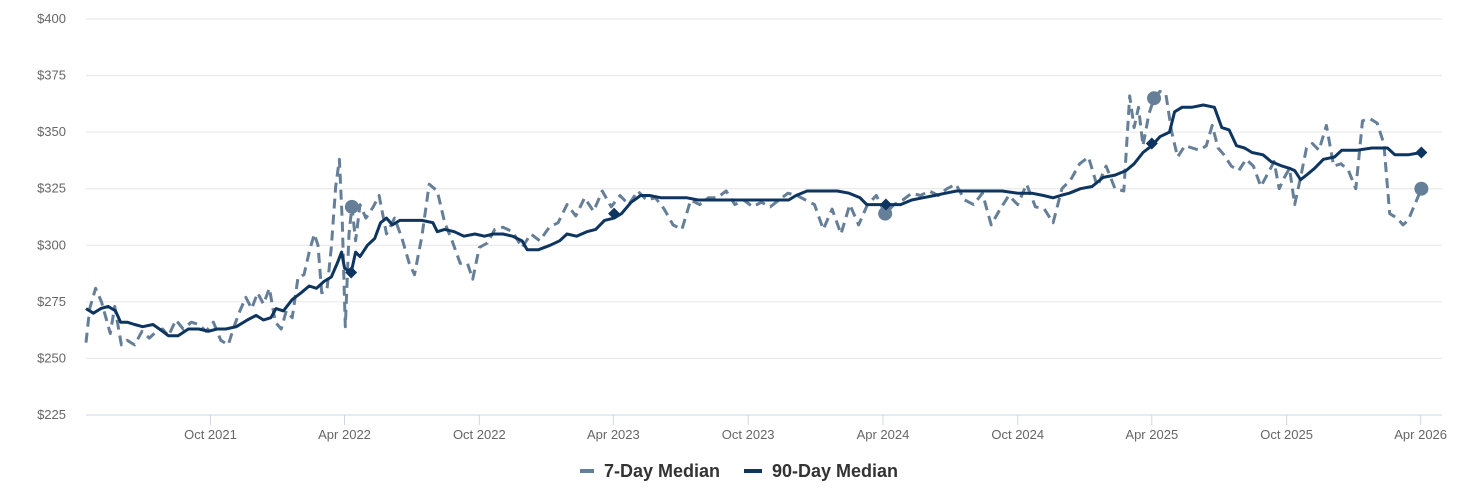  I want to click on x-tick-label: Oct 2024, so click(1017, 434).